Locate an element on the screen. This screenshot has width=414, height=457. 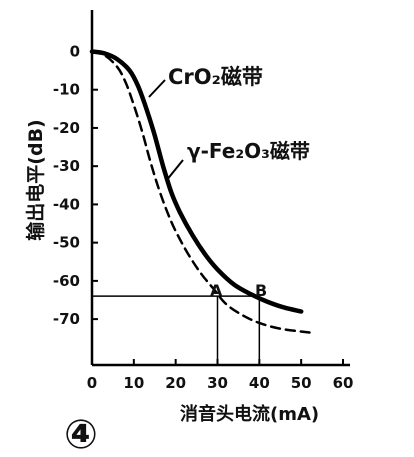
y-axis-label: 输出电平(dB) is located at coordinates (35, 179).